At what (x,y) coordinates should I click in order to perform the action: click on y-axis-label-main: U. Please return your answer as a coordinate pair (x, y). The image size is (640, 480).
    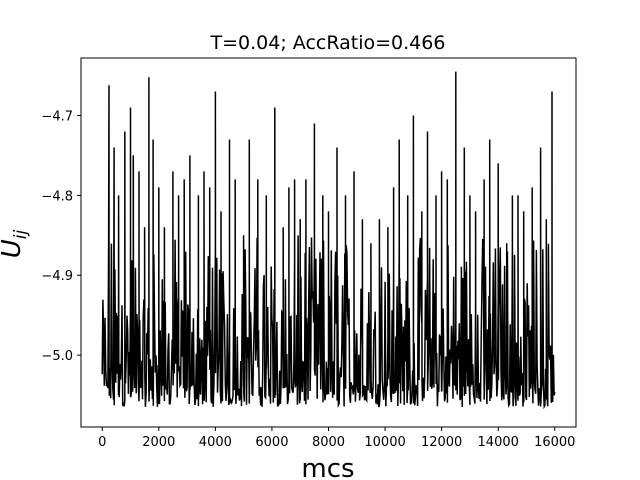
    Looking at the image, I should click on (13, 248).